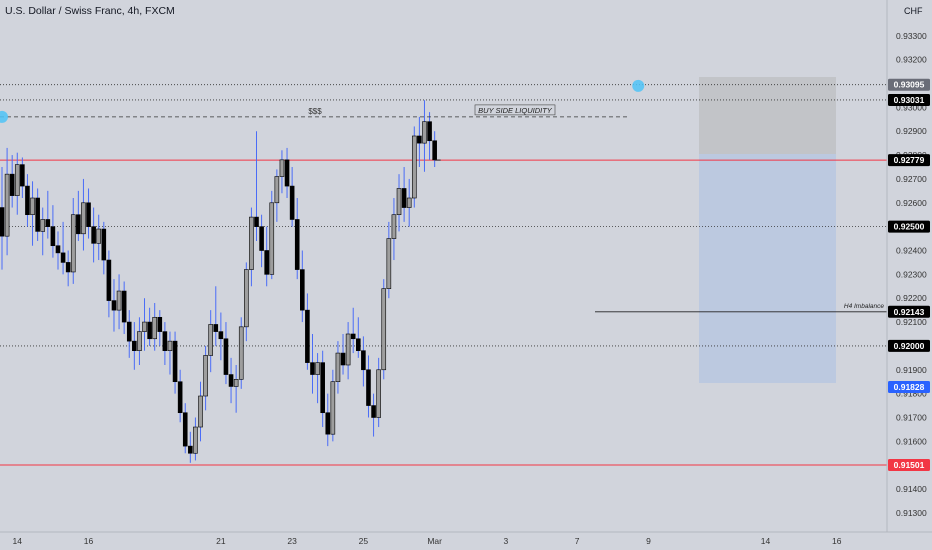 The image size is (932, 550). I want to click on stop-loss-zone, so click(767, 115).